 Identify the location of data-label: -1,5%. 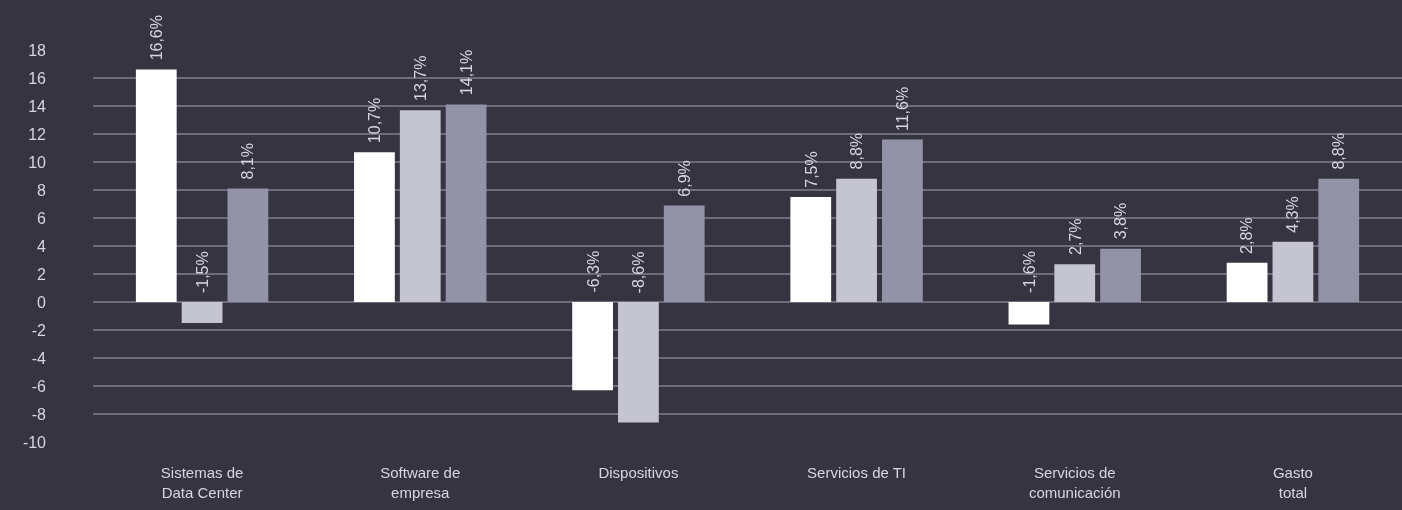
(203, 272).